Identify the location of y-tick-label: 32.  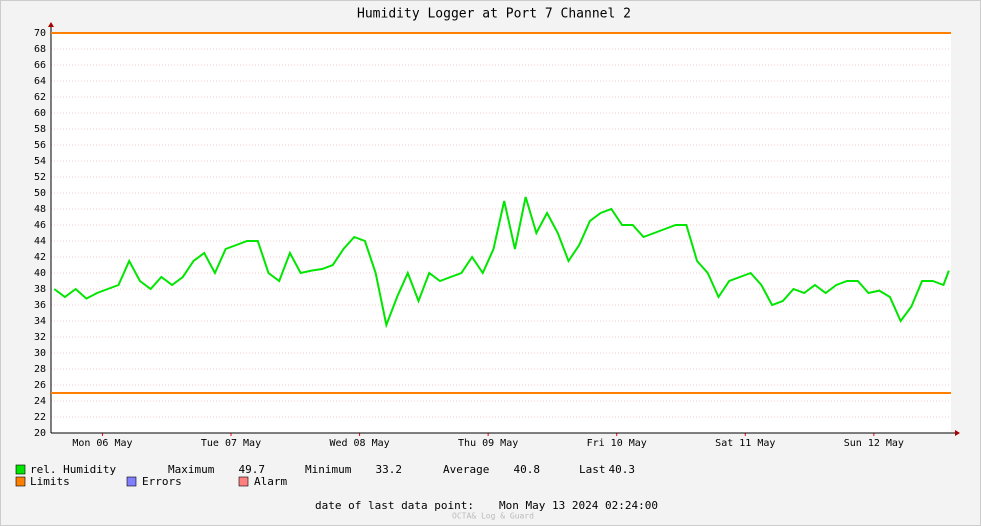
(40, 337).